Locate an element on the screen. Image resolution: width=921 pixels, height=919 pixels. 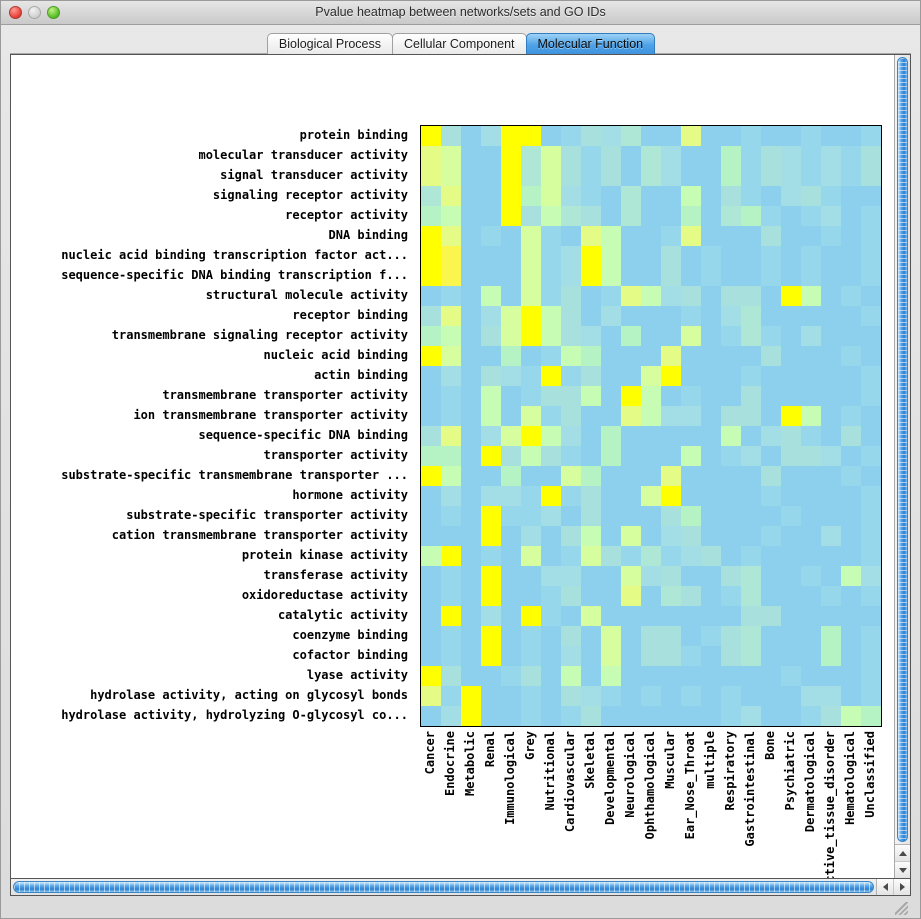
tab-biological-process: Biological Process is located at coordinates (330, 43).